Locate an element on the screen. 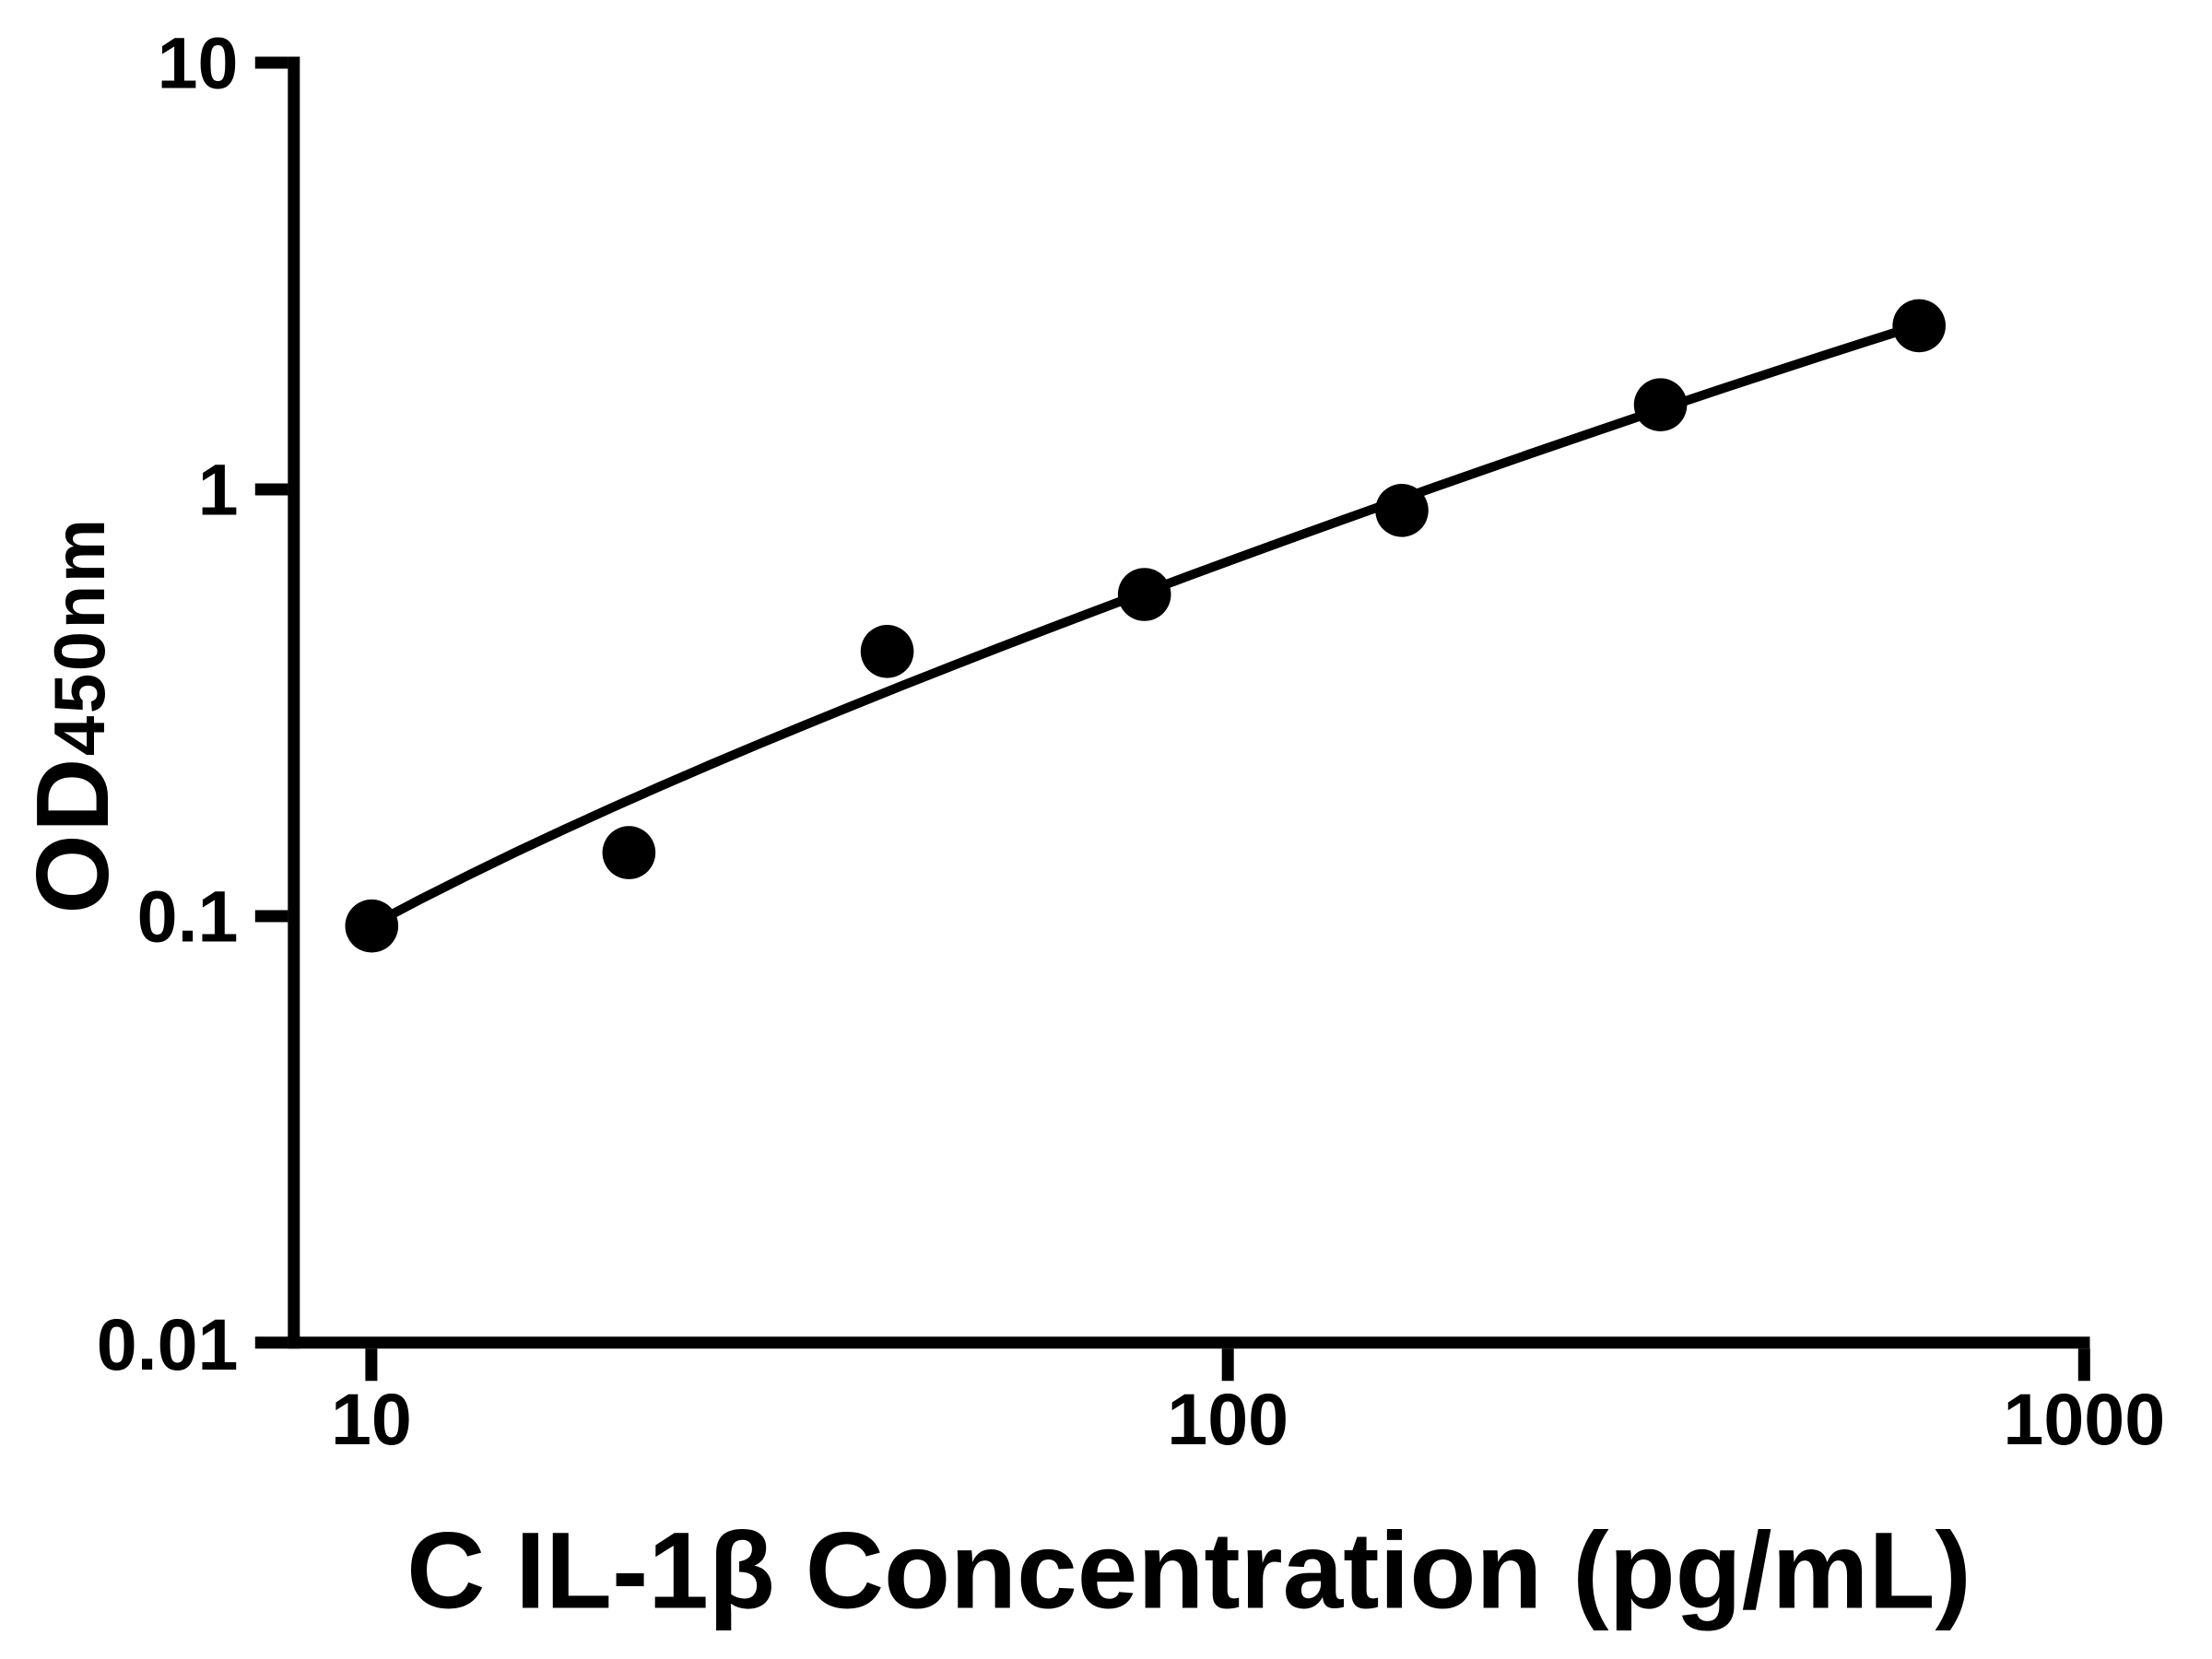 This screenshot has width=2212, height=1659. svg-text: 0.1 is located at coordinates (188, 916).